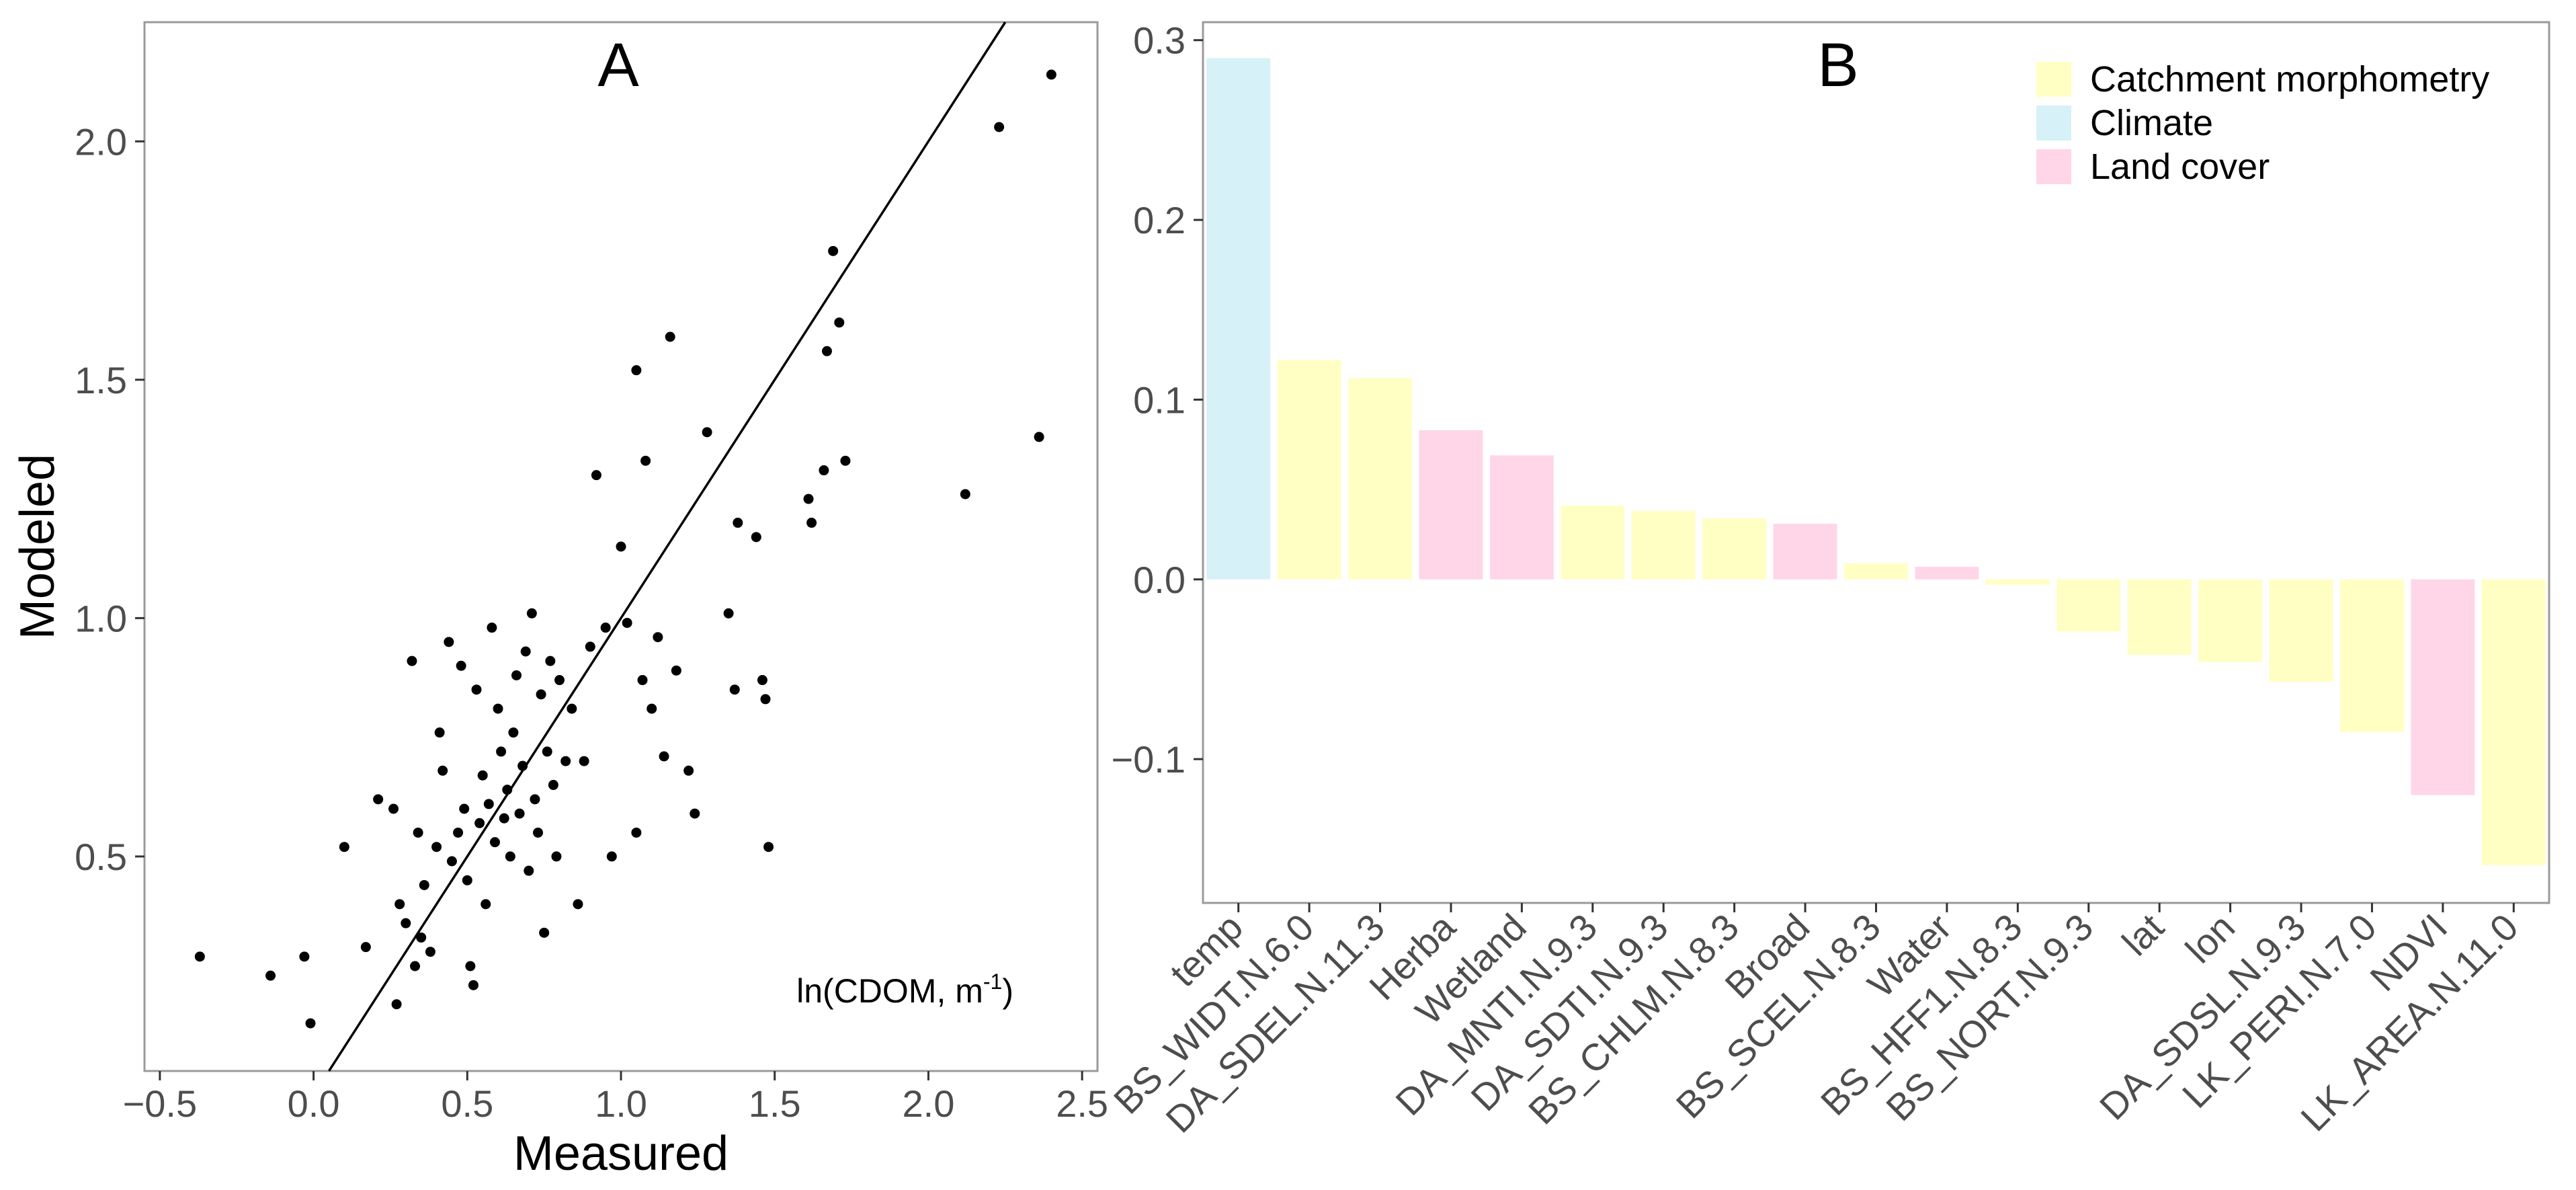  What do you see at coordinates (2143, 935) in the screenshot?
I see `x-tick-label: lat` at bounding box center [2143, 935].